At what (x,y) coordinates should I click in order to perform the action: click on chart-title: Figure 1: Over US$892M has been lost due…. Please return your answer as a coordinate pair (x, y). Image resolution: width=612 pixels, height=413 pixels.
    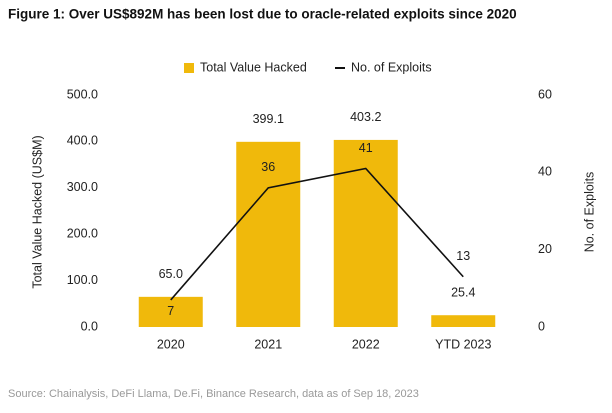
    Looking at the image, I should click on (262, 14).